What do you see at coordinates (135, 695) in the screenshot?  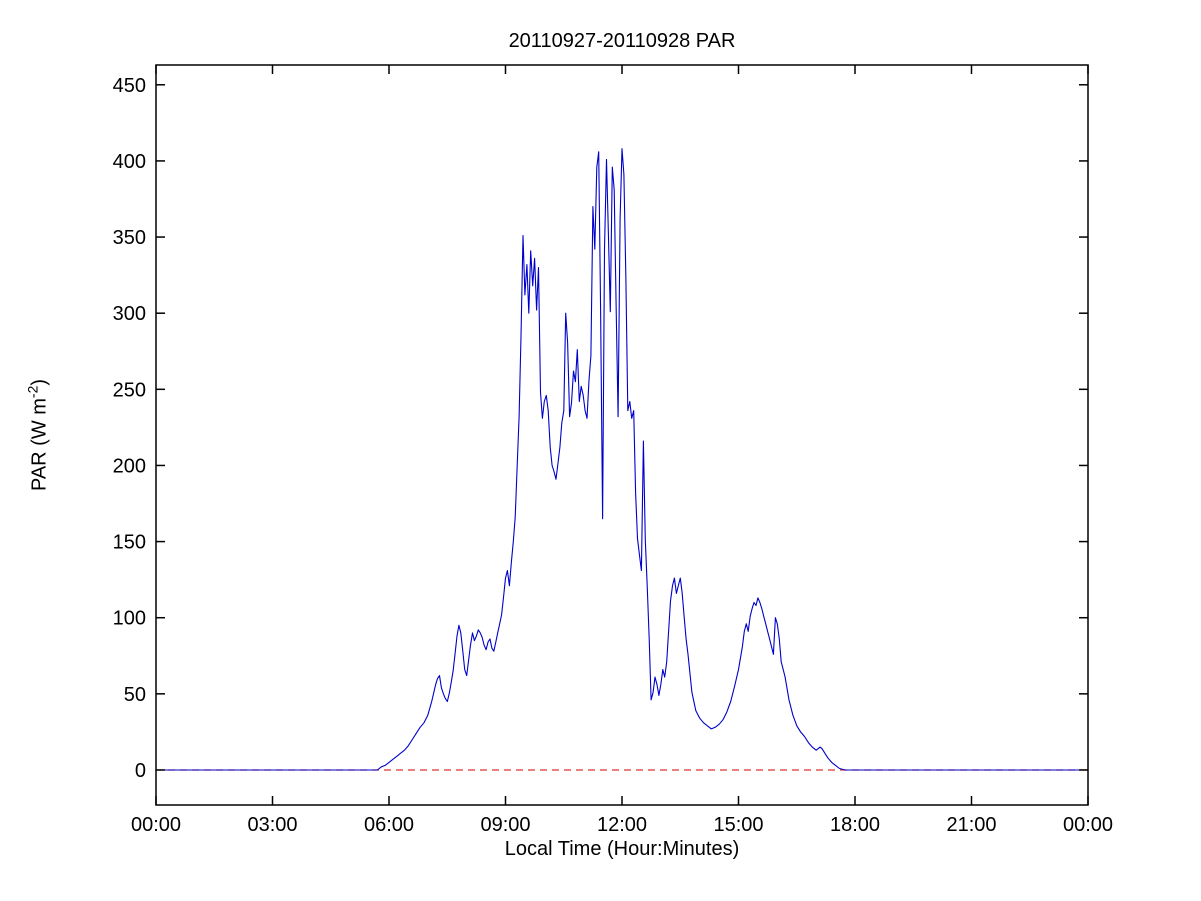 I see `y-tick-label: 50` at bounding box center [135, 695].